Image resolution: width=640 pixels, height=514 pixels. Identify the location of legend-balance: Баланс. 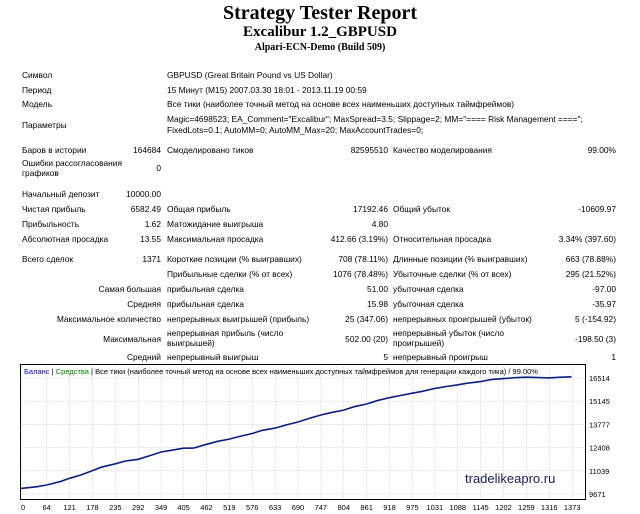
(37, 371).